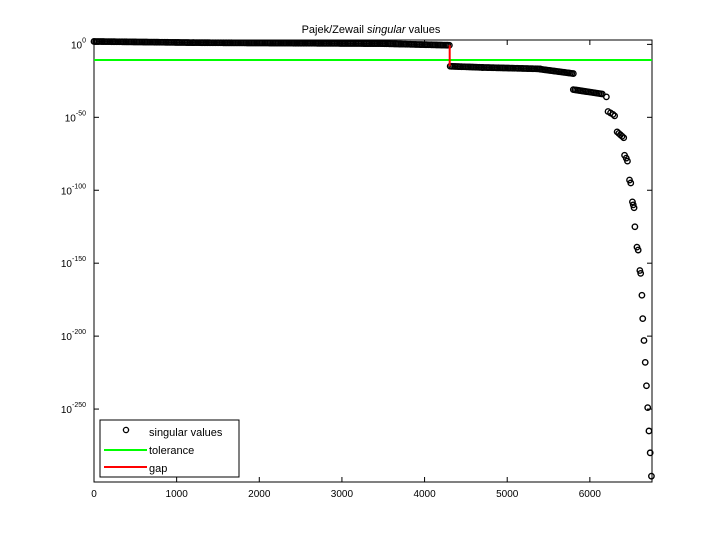 The image size is (720, 540). Describe the element at coordinates (73, 263) in the screenshot. I see `y-tick-label: 10-150` at that location.